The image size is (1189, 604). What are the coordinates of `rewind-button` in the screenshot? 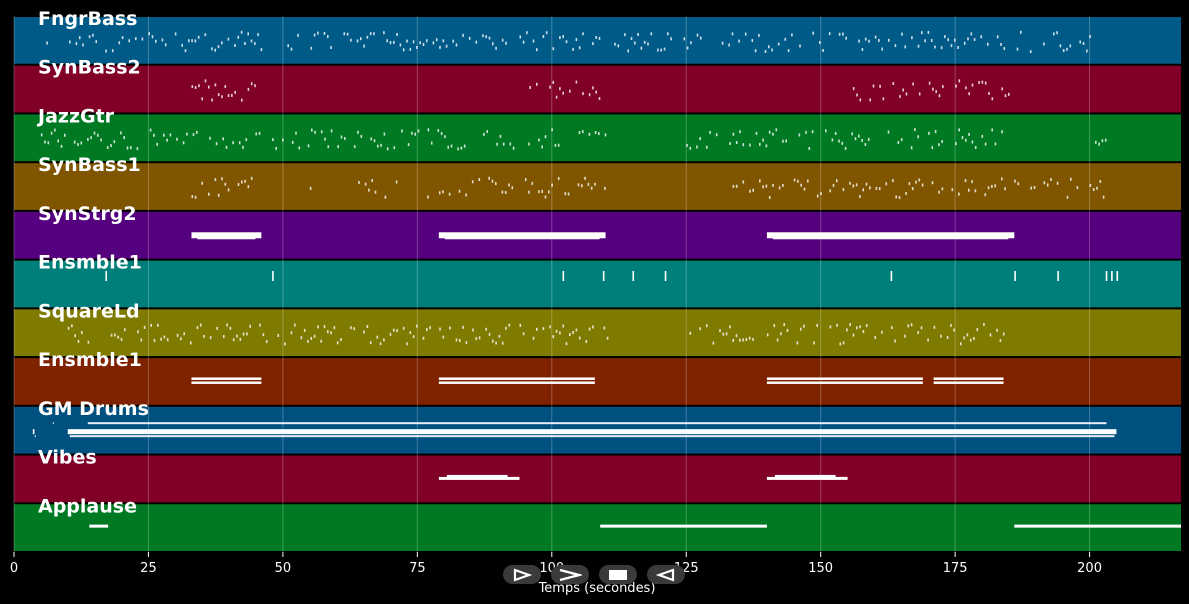 It's located at (666, 574).